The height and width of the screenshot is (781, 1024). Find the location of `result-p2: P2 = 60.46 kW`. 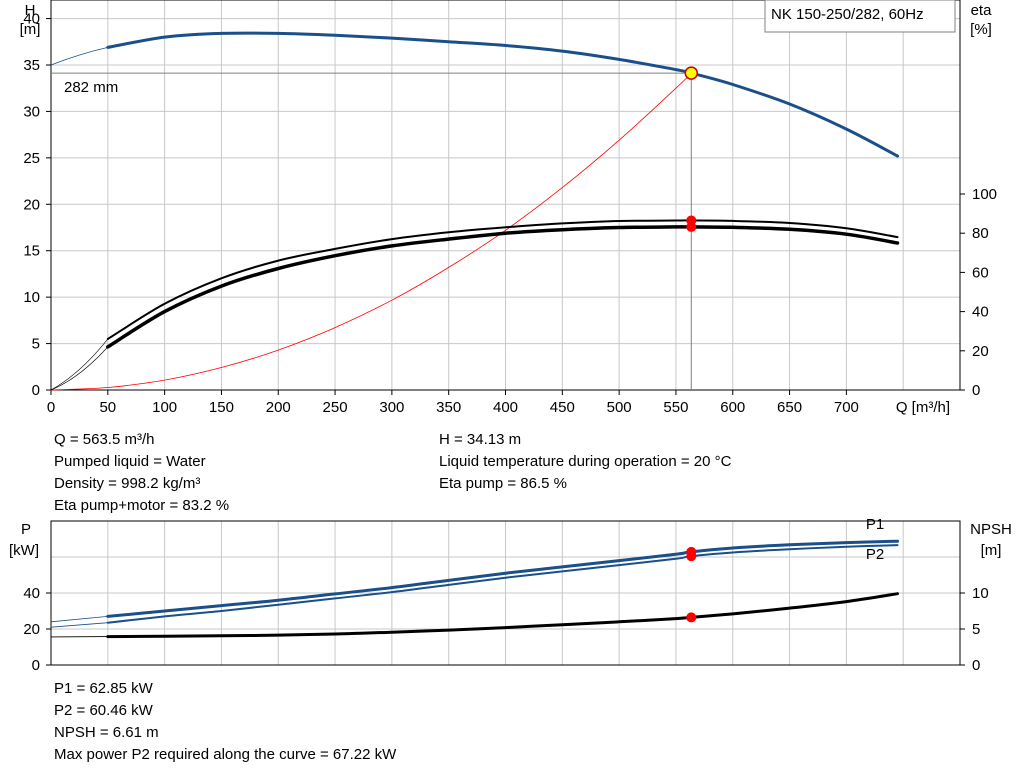

result-p2: P2 = 60.46 kW is located at coordinates (103, 710).